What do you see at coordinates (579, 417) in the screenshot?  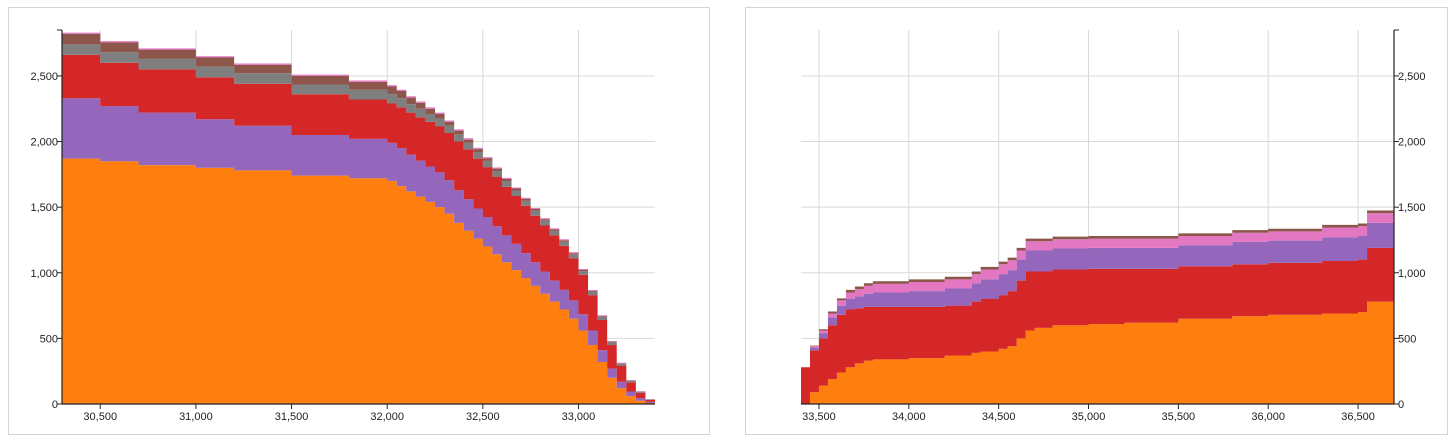 I see `x-tick-label: 33,000` at bounding box center [579, 417].